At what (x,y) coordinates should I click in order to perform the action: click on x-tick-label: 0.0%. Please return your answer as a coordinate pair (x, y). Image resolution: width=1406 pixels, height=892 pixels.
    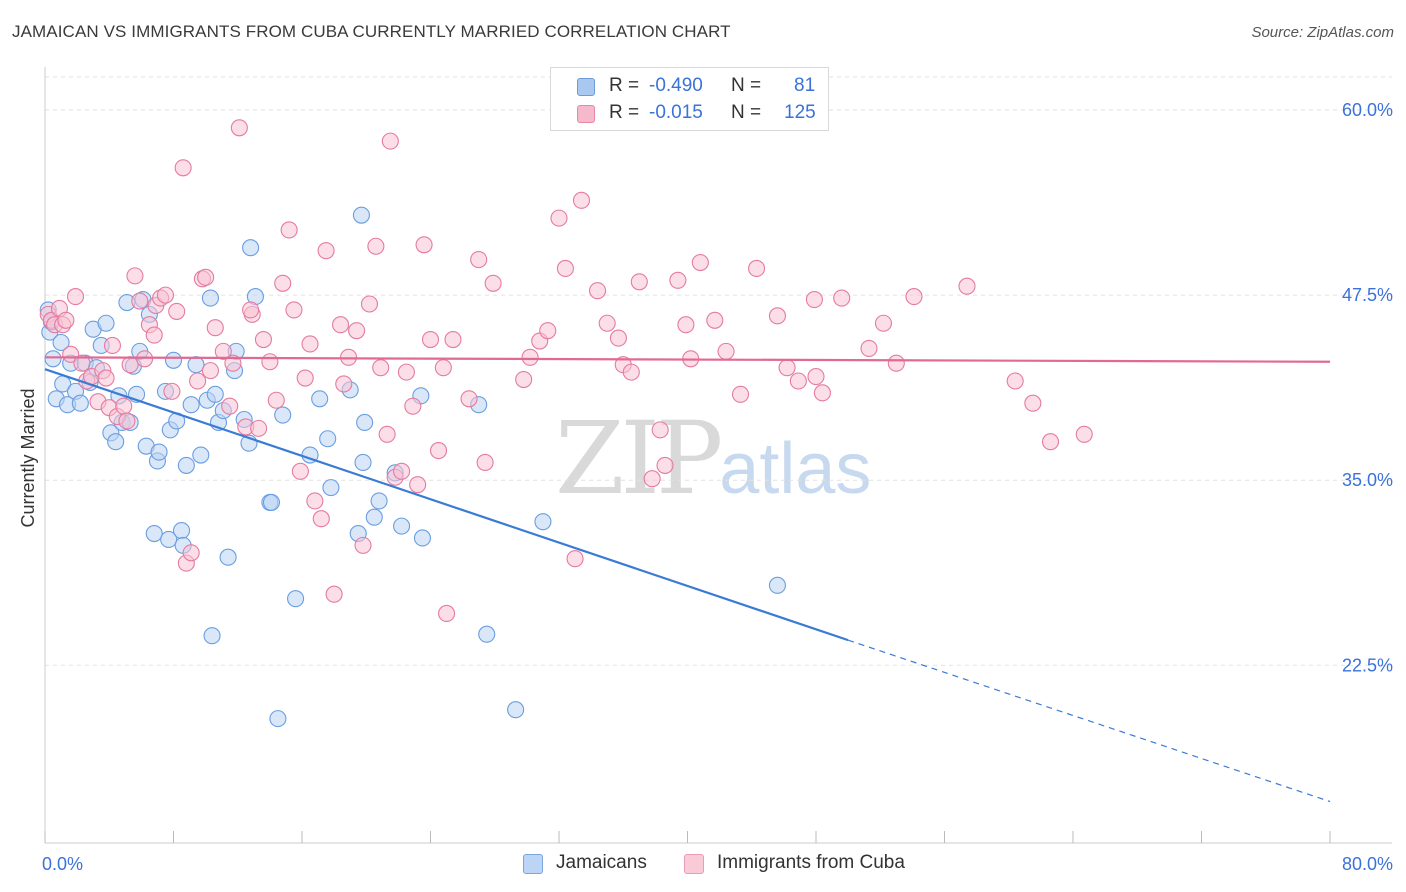
    Looking at the image, I should click on (62, 864).